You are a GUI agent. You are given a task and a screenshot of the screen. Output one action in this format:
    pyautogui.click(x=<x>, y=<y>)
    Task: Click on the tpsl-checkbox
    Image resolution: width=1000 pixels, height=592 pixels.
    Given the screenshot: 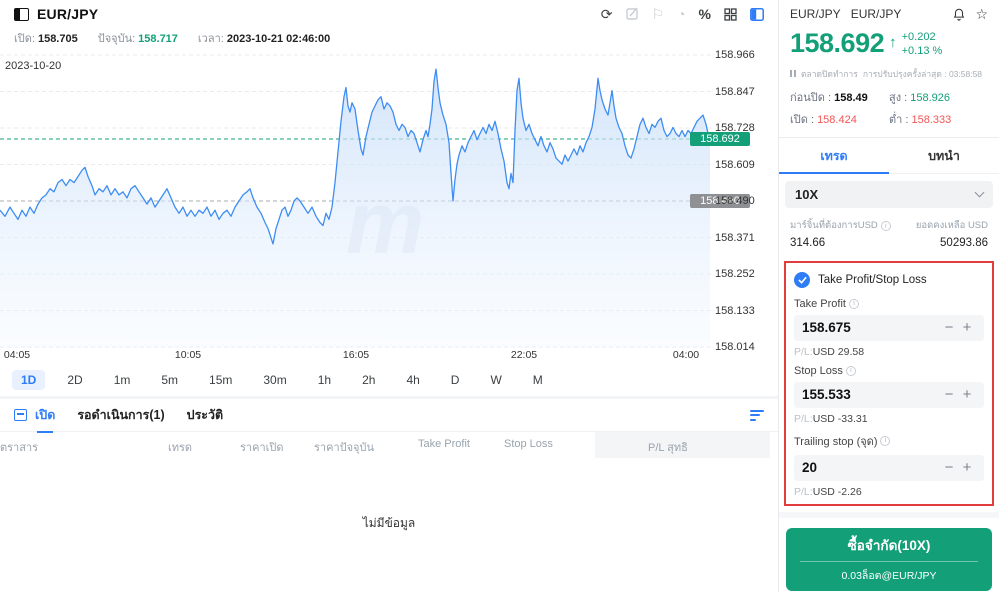 What is the action you would take?
    pyautogui.click(x=802, y=279)
    